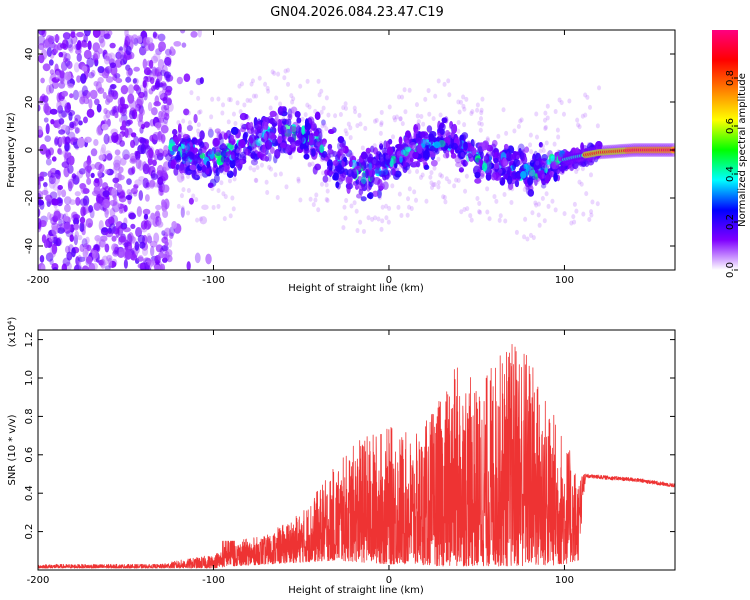 The image size is (750, 600). I want to click on spectrogram-xtick-label: 0, so click(389, 280).